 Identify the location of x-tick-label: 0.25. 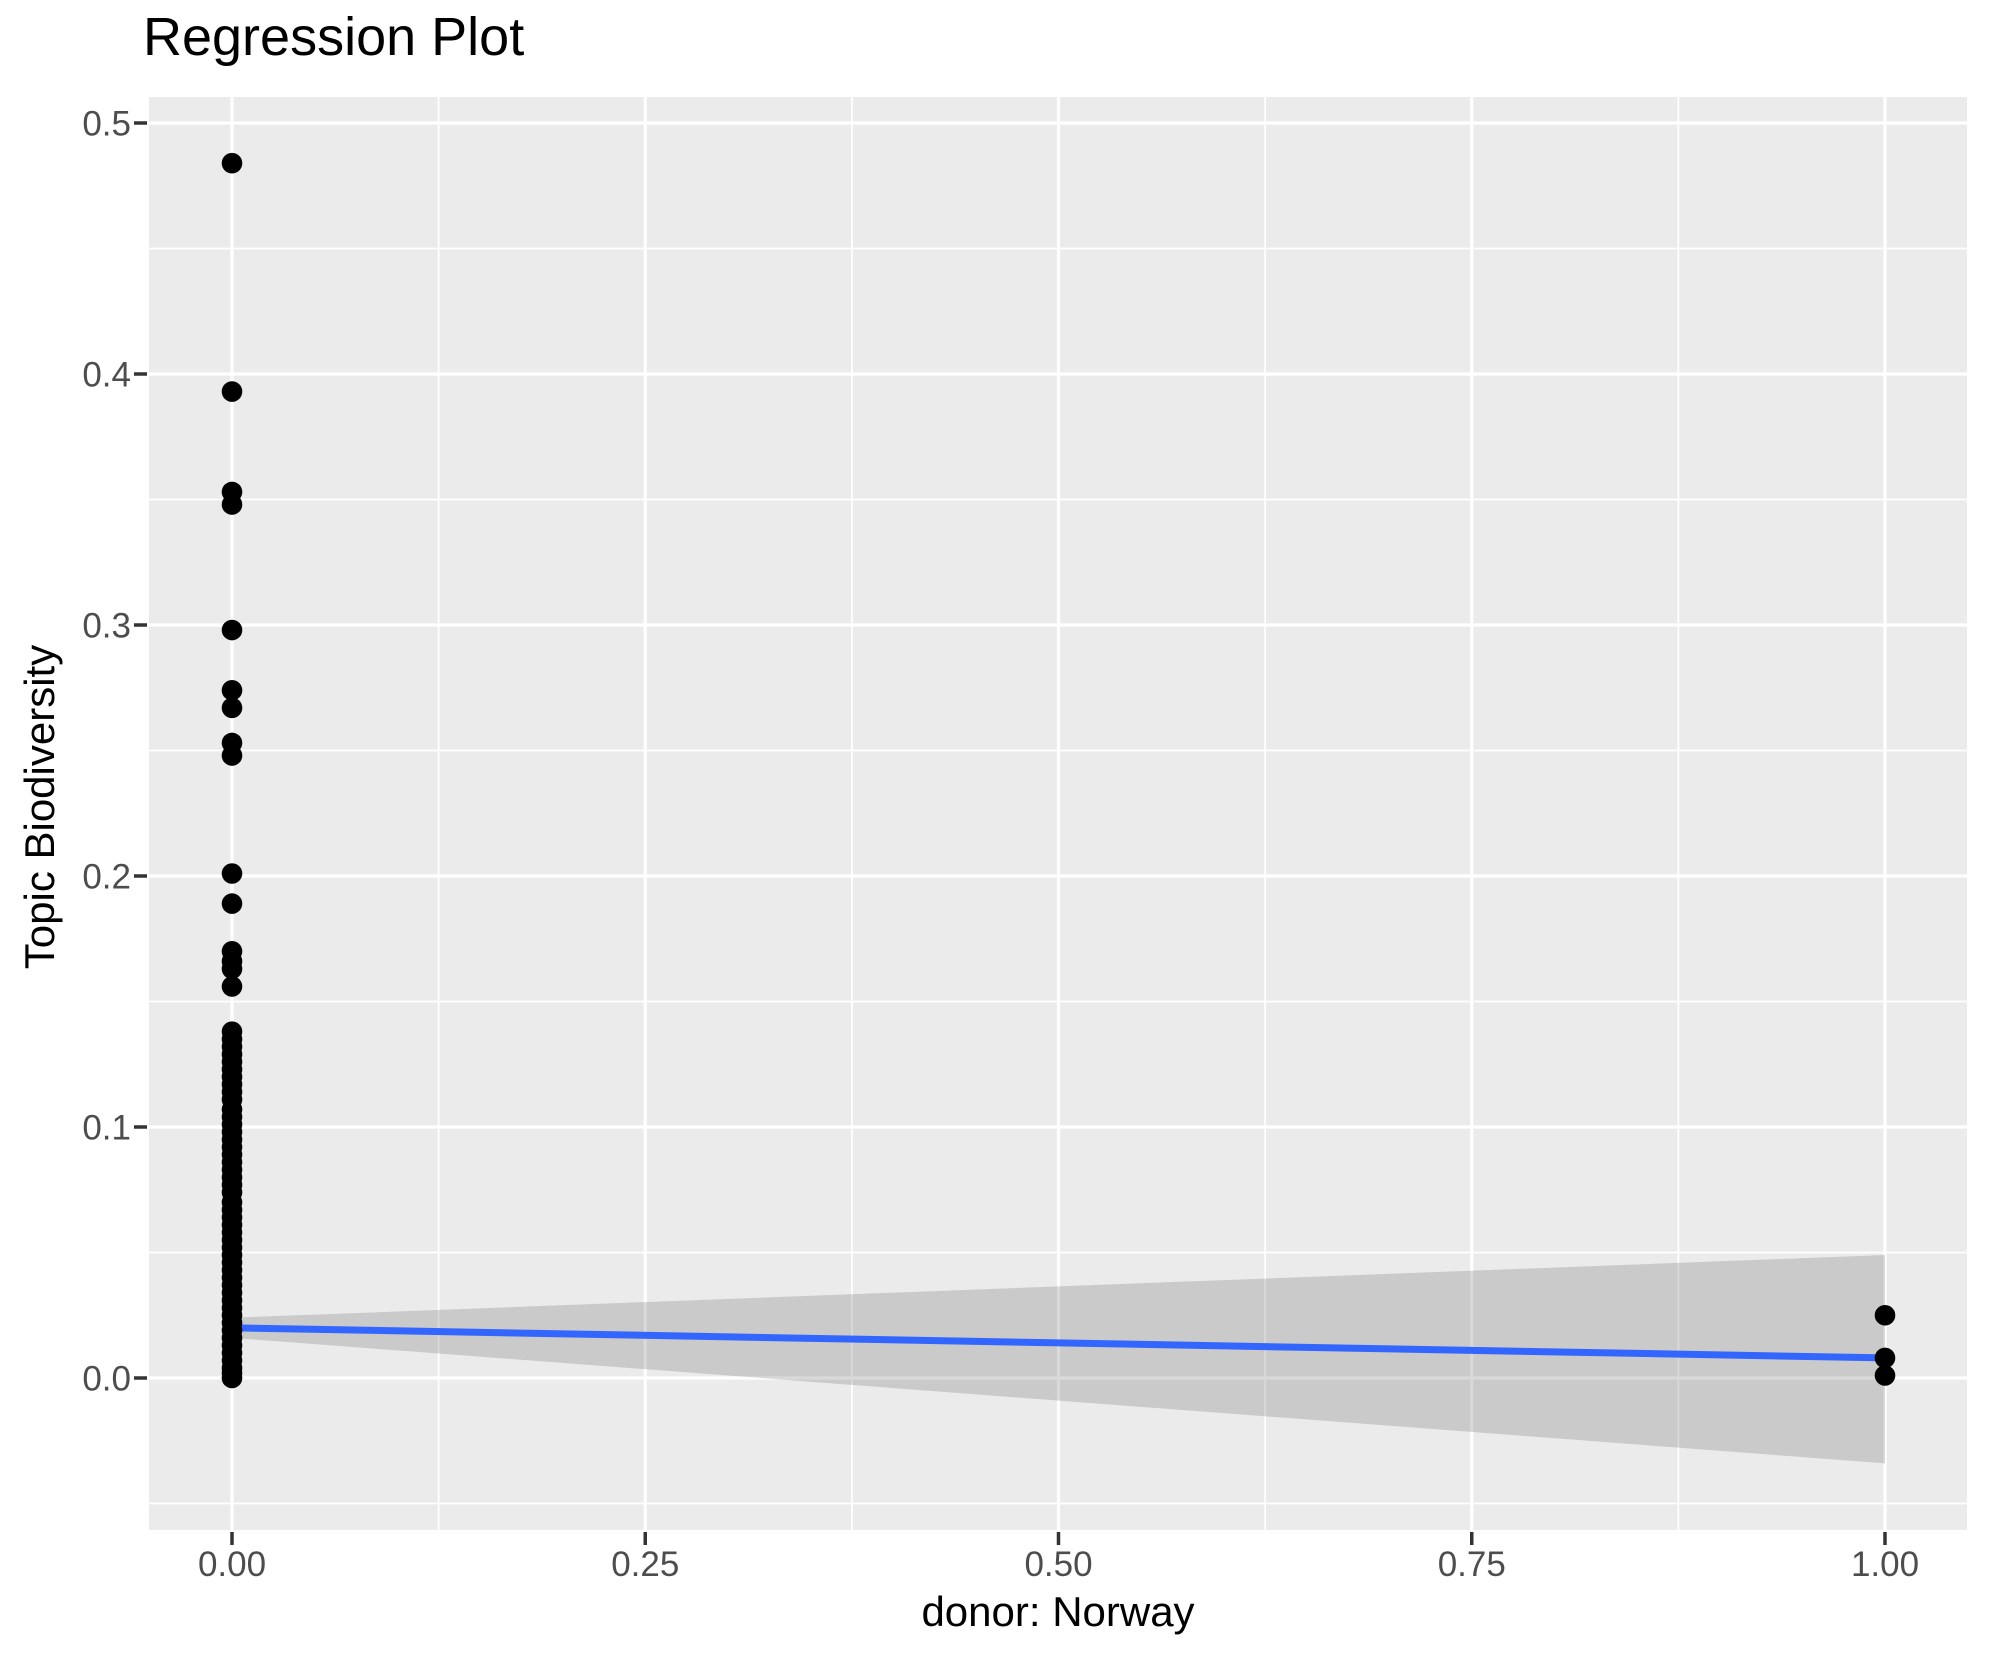
(645, 1564).